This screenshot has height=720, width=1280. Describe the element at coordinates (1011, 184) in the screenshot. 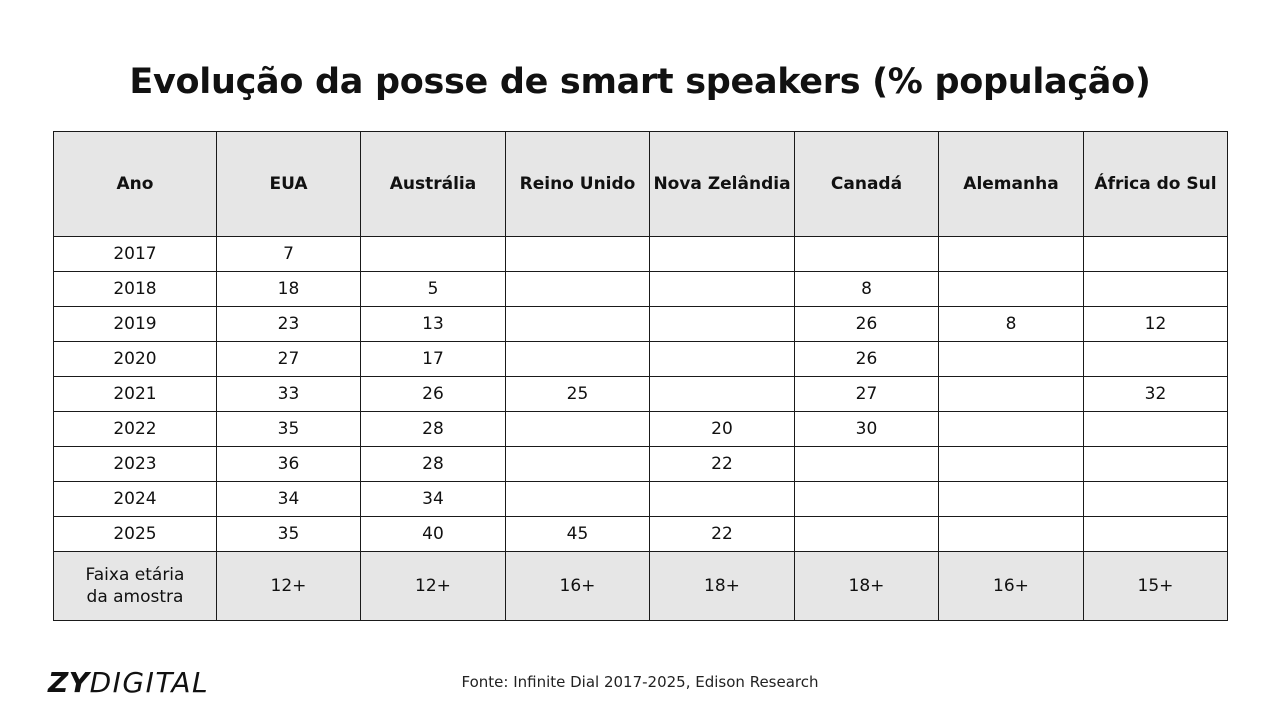

I see `column-header-country: Alemanha` at that location.